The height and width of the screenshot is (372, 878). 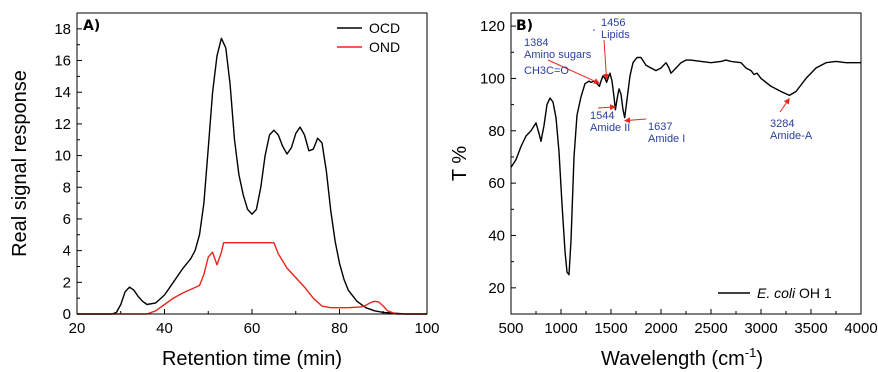 I want to click on annotation-4-line-1: Amide I, so click(x=666, y=139).